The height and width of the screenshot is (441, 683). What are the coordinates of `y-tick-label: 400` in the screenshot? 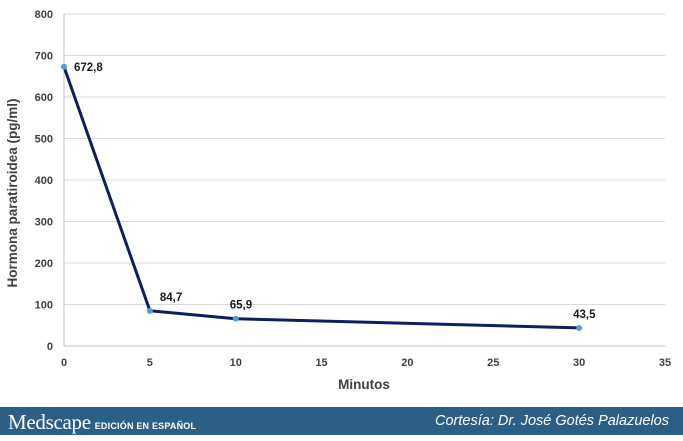 It's located at (44, 181).